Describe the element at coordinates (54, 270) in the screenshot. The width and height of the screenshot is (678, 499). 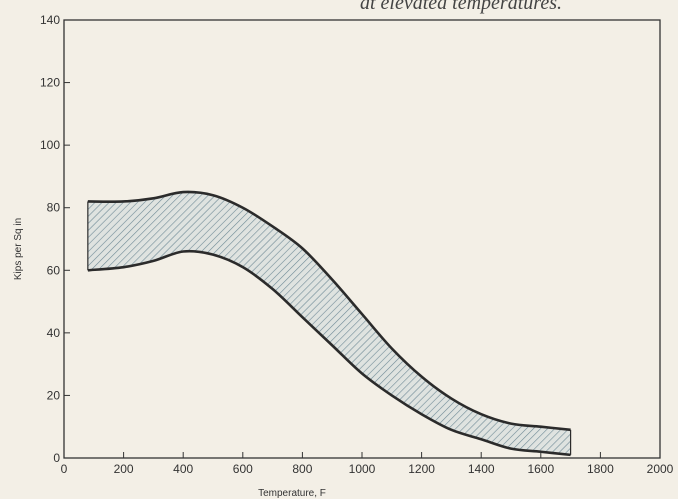
I see `y-tick-label: 60` at that location.